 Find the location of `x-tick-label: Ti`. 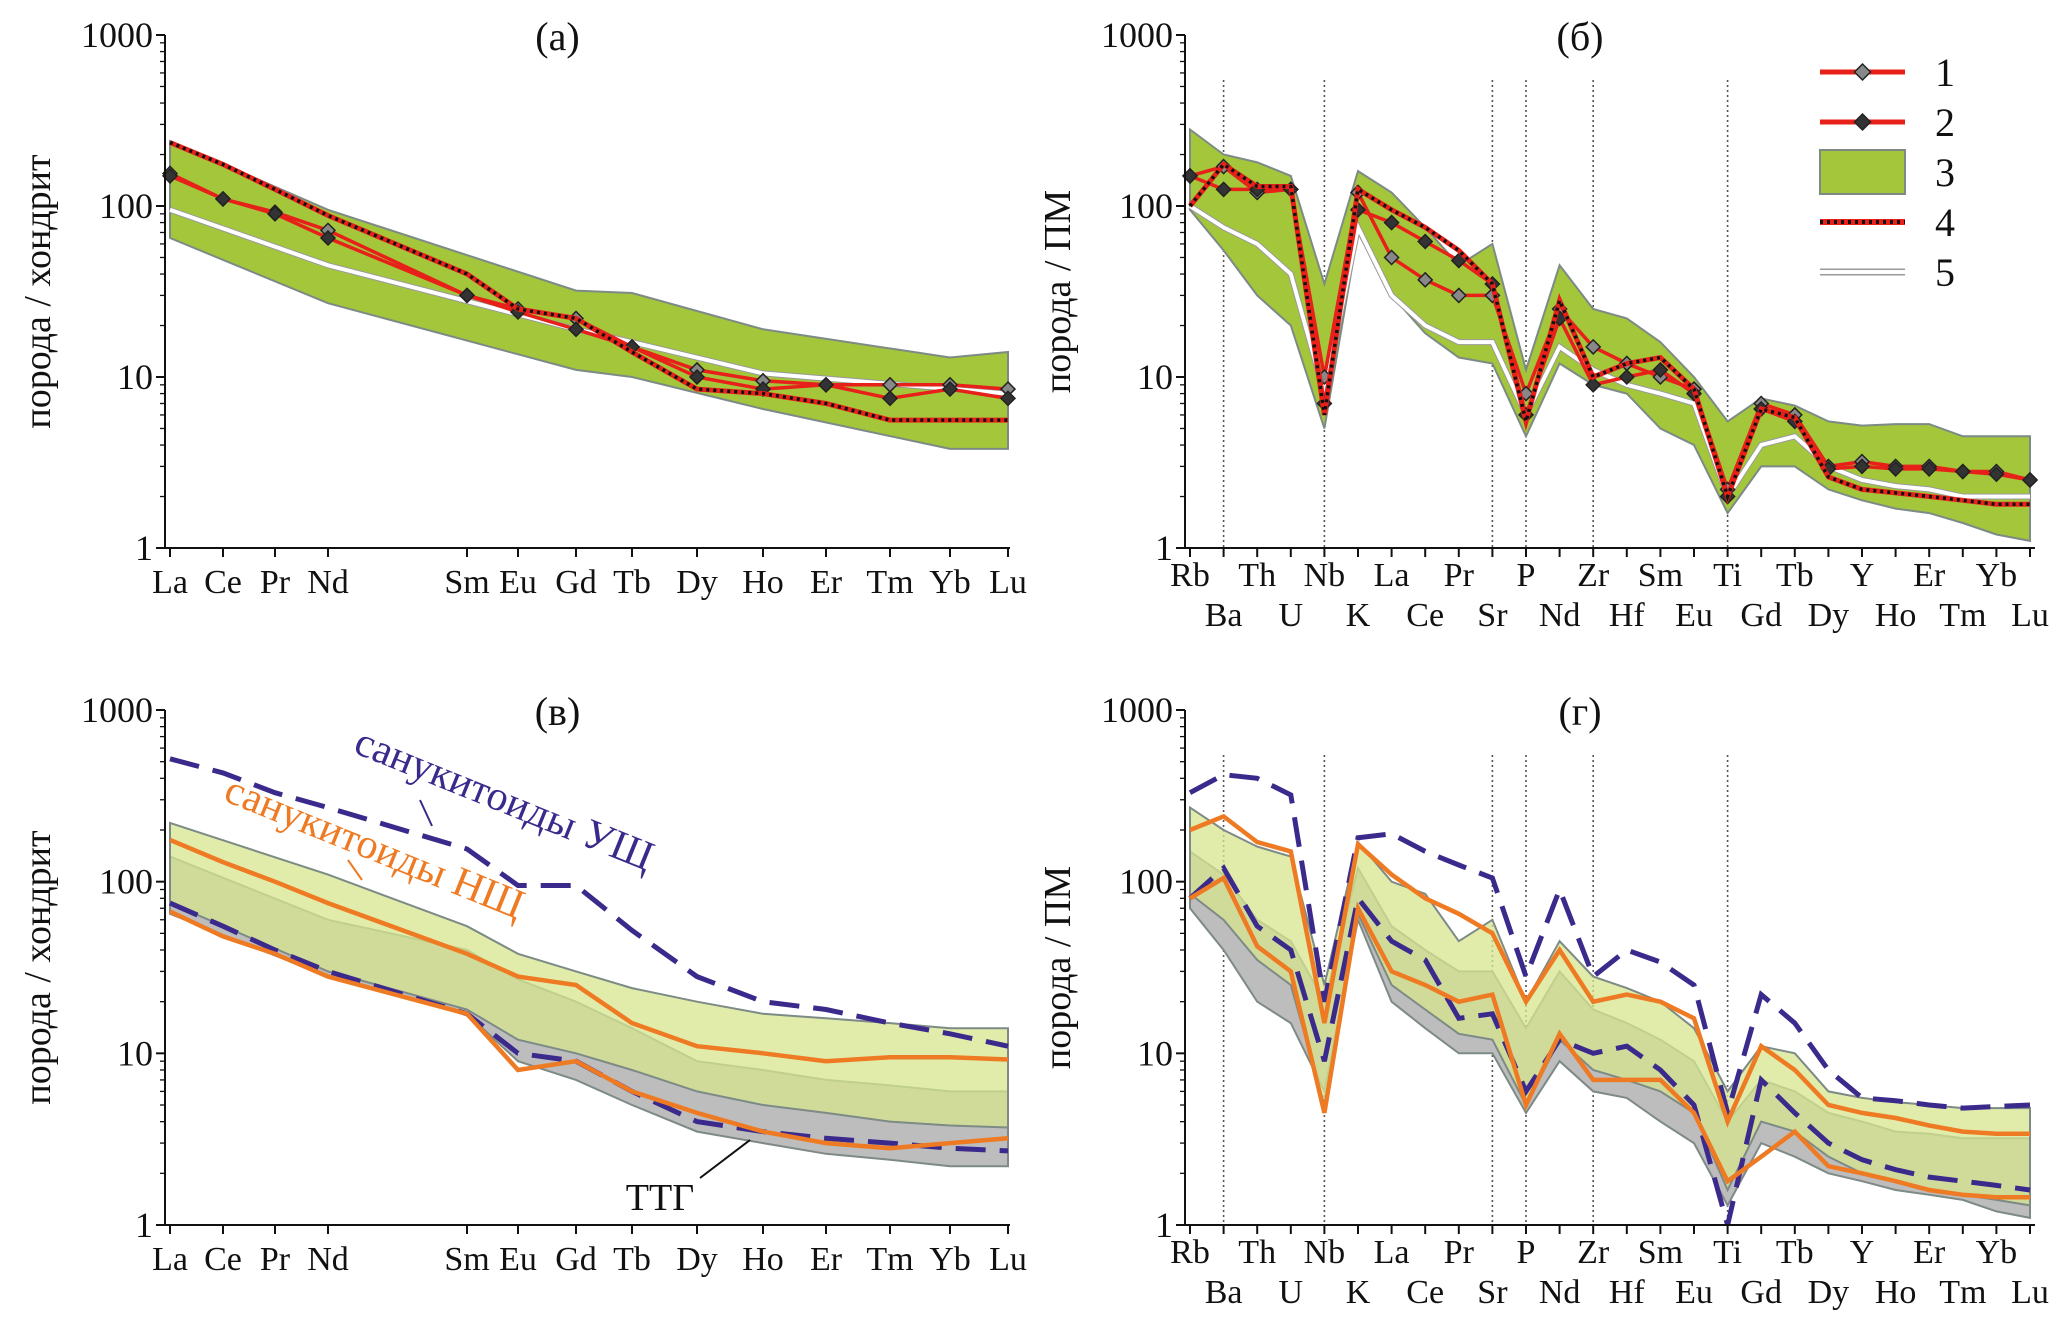

x-tick-label: Ti is located at coordinates (1727, 1252).